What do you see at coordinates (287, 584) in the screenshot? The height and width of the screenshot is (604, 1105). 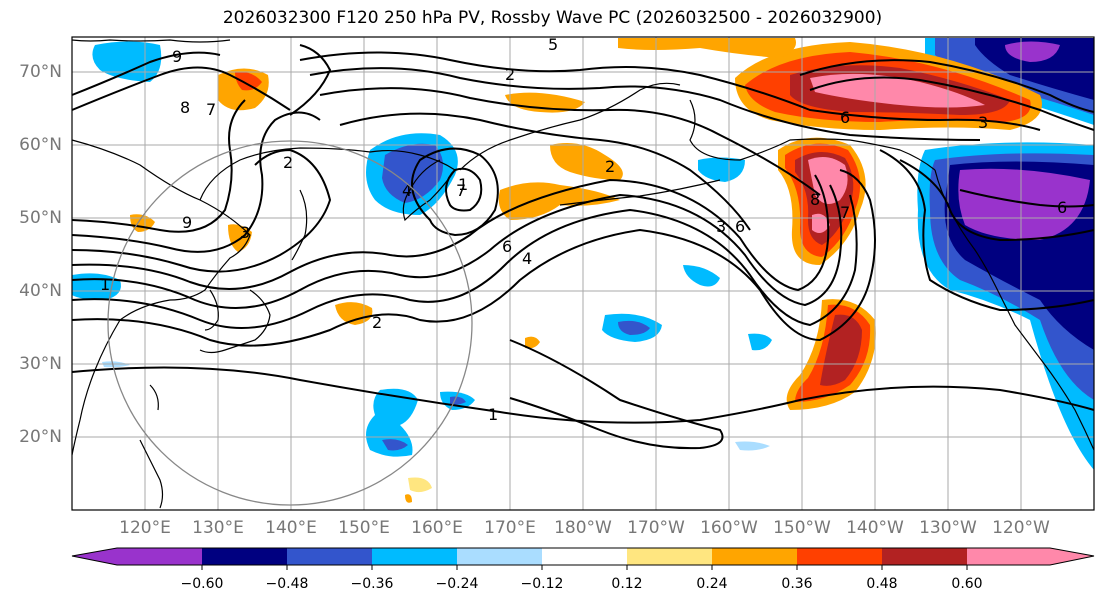 I see `colorbar-tick-label: −0.48` at bounding box center [287, 584].